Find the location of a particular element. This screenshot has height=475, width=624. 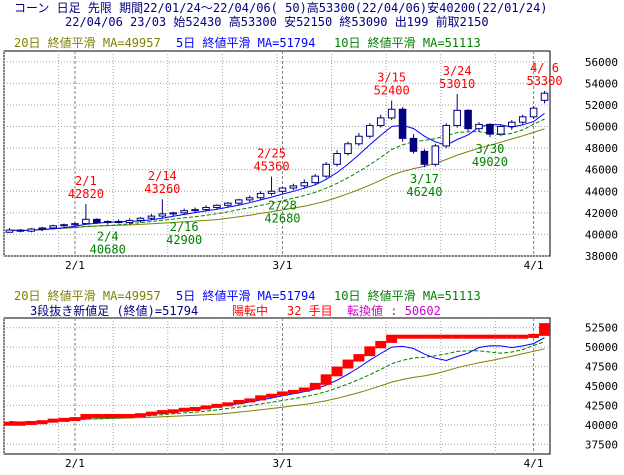

high-annotation-date: 2/14 is located at coordinates (162, 176).